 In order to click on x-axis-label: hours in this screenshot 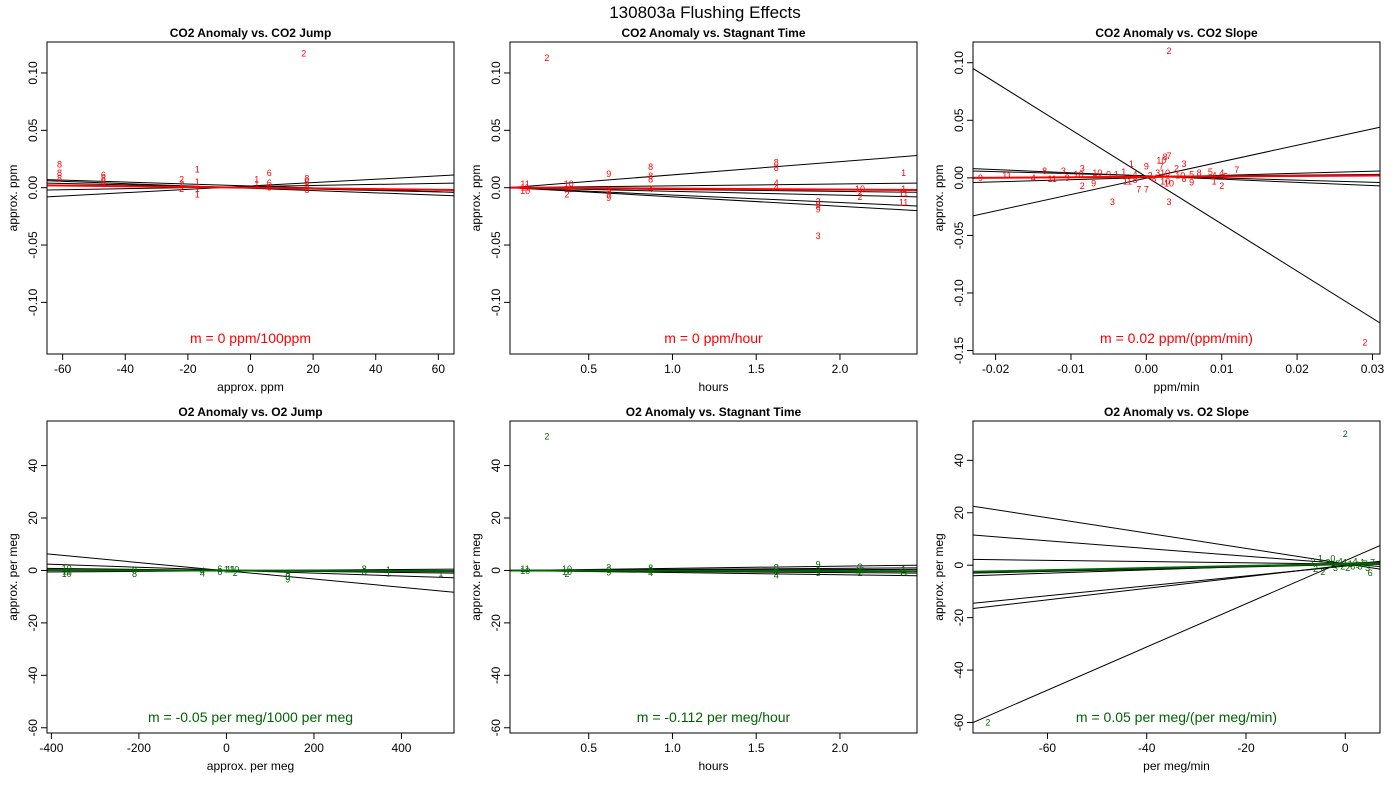, I will do `click(713, 766)`.